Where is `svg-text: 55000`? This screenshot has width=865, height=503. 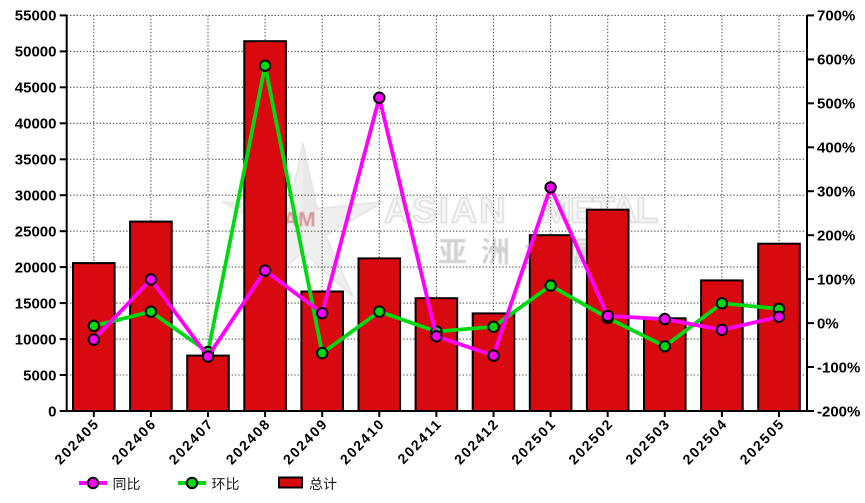
svg-text: 55000 is located at coordinates (36, 16).